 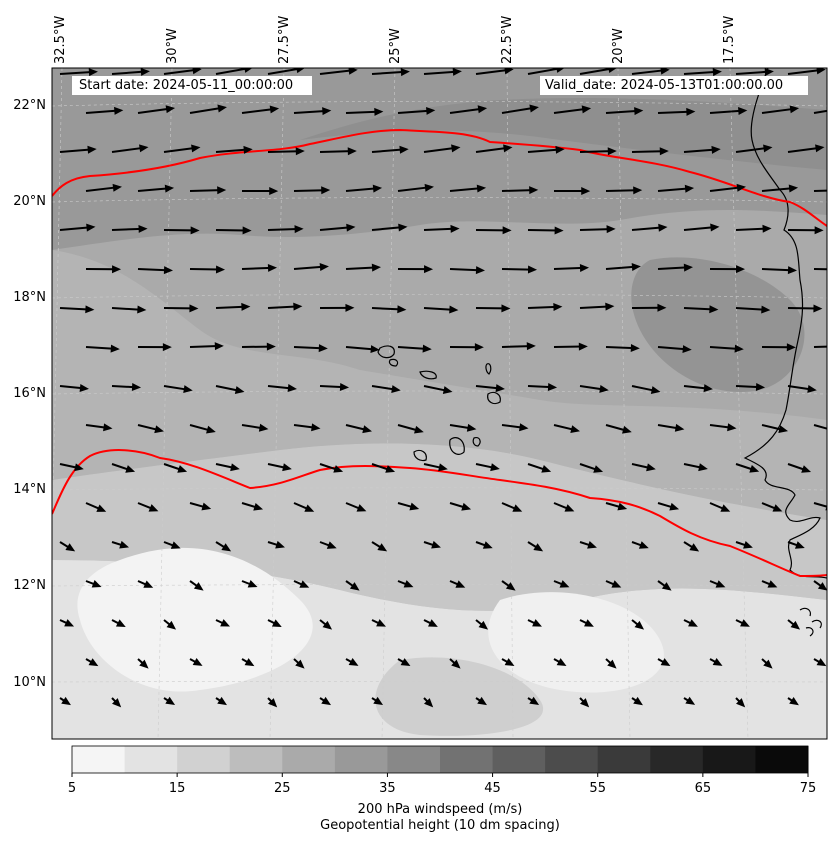 I want to click on longitude-label: 20°W, so click(x=618, y=46).